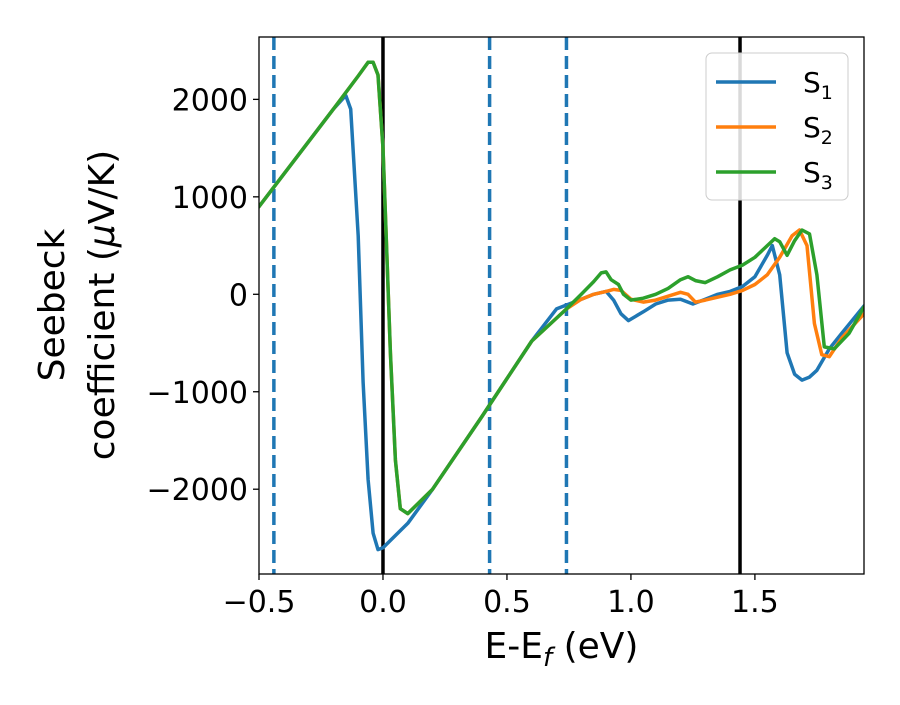 This screenshot has width=900, height=705. Describe the element at coordinates (210, 198) in the screenshot. I see `y-tick-label: 1000` at that location.